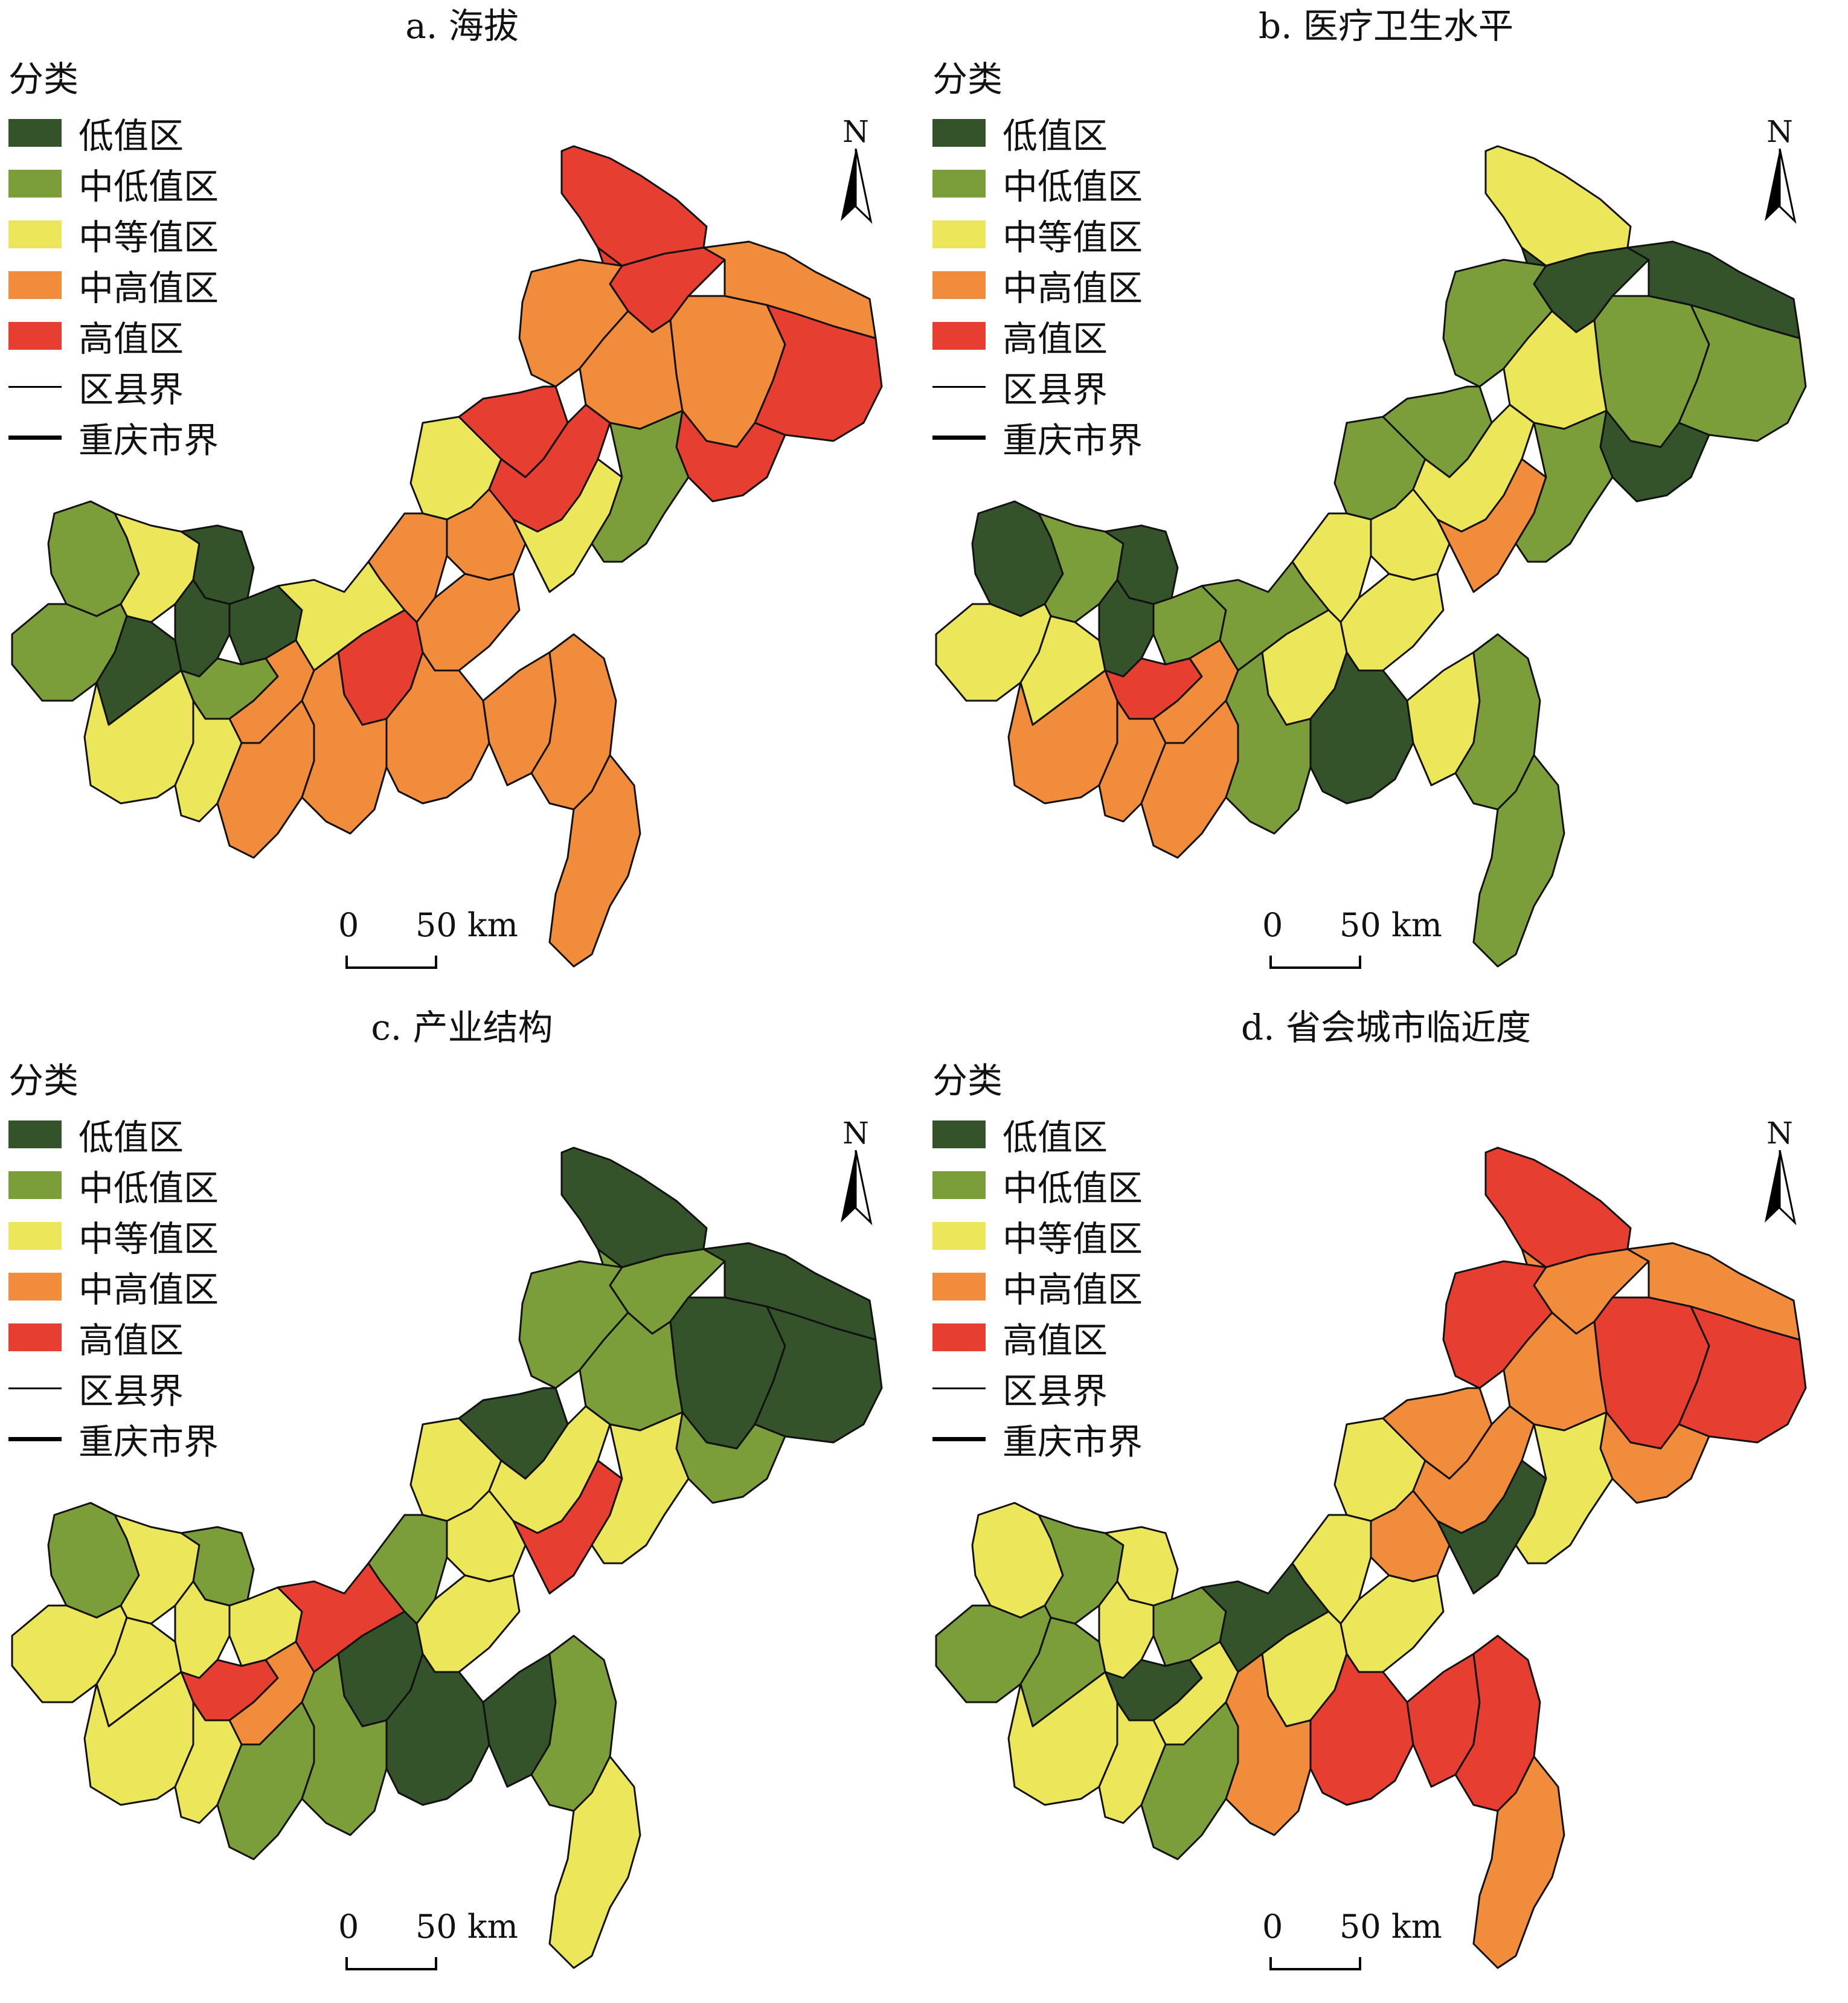 The width and height of the screenshot is (1848, 2003). What do you see at coordinates (462, 1027) in the screenshot?
I see `panel-title: c. 产业结构` at bounding box center [462, 1027].